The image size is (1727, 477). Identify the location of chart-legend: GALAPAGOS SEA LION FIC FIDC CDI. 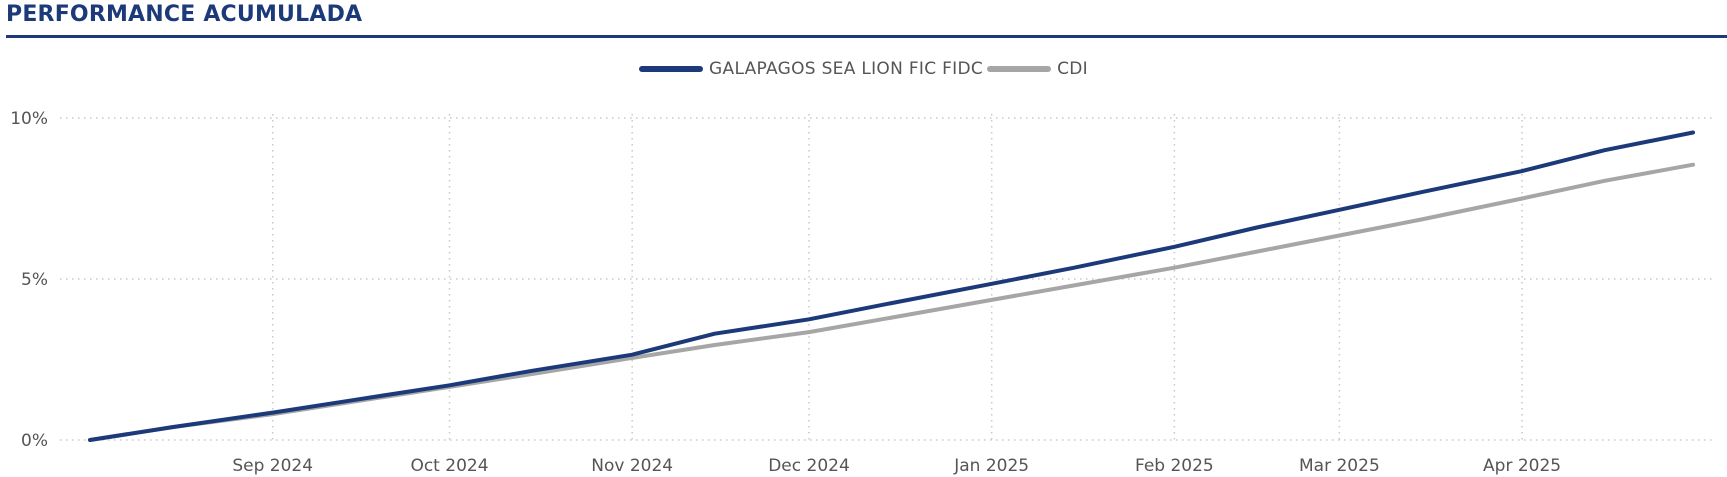
(863, 69).